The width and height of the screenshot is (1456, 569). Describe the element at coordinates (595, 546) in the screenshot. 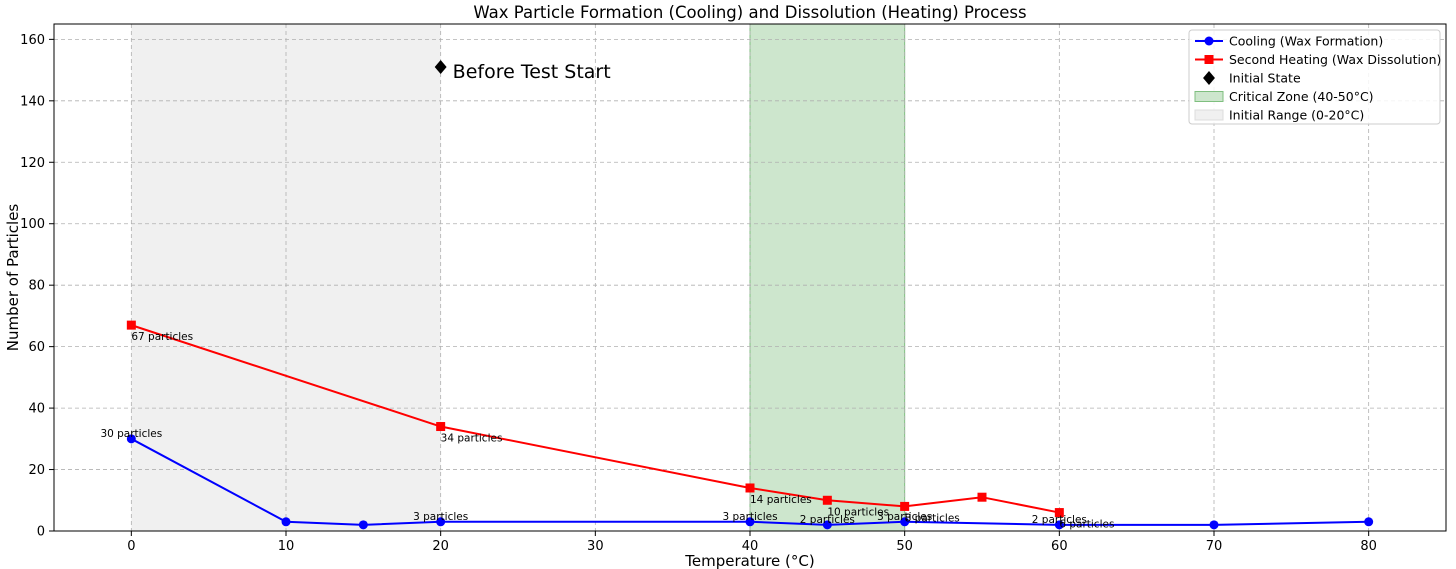

I see `x-tick-label: 30` at that location.